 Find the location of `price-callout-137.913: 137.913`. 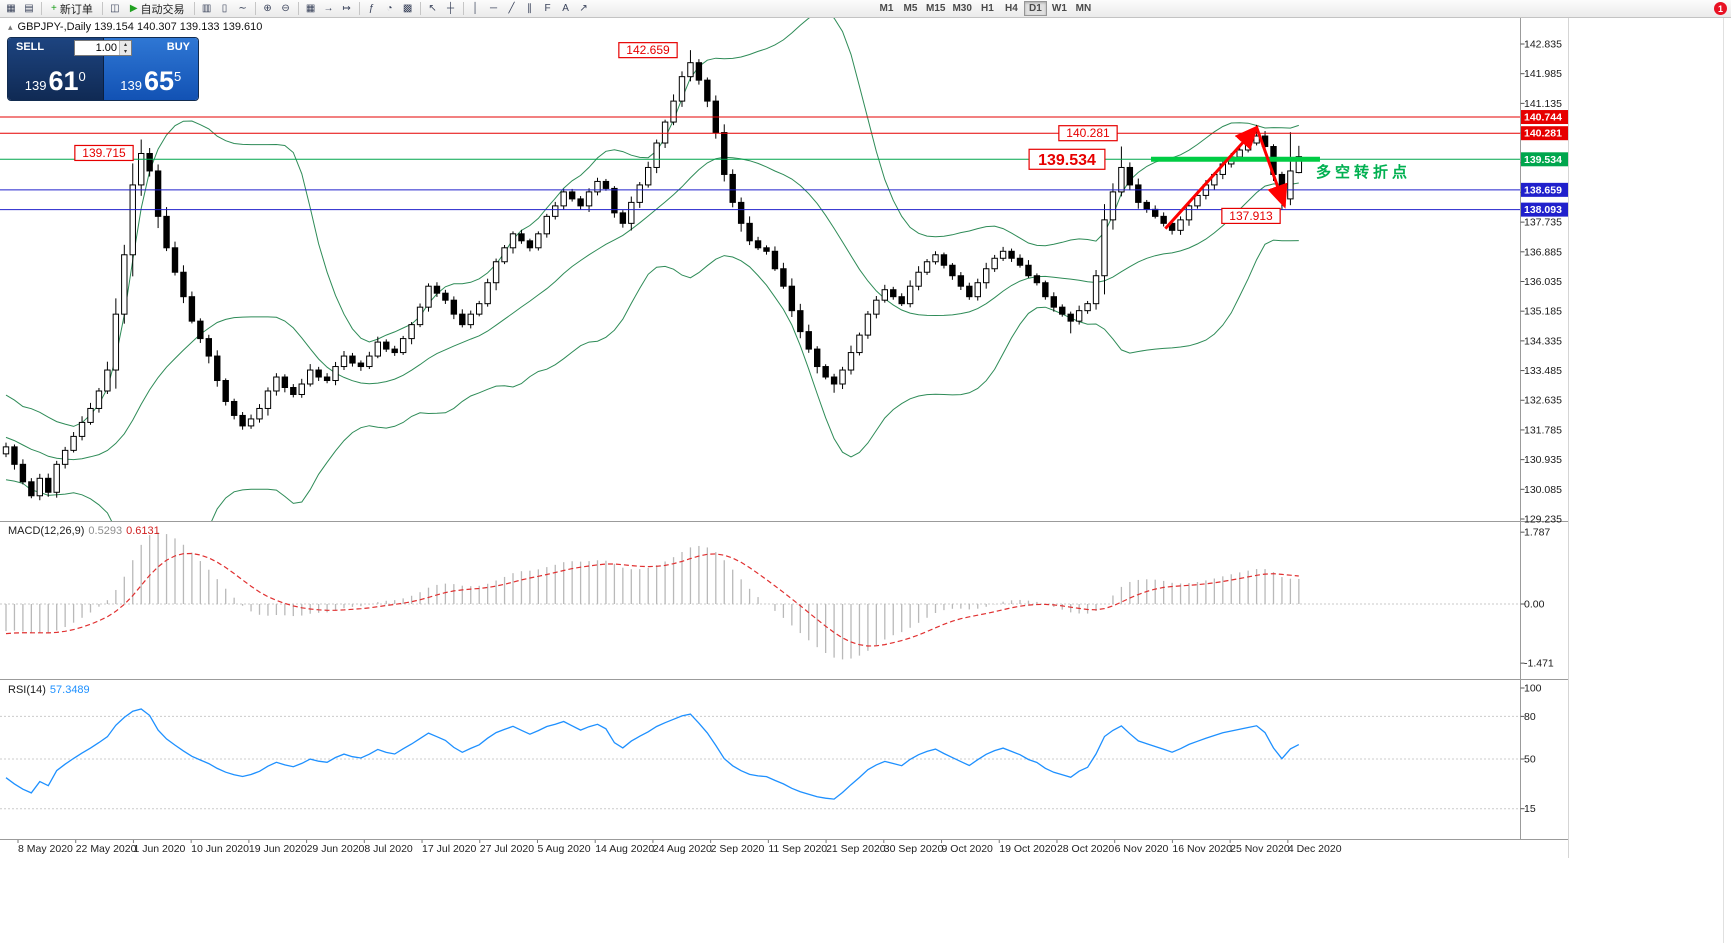

price-callout-137.913: 137.913 is located at coordinates (1251, 216).